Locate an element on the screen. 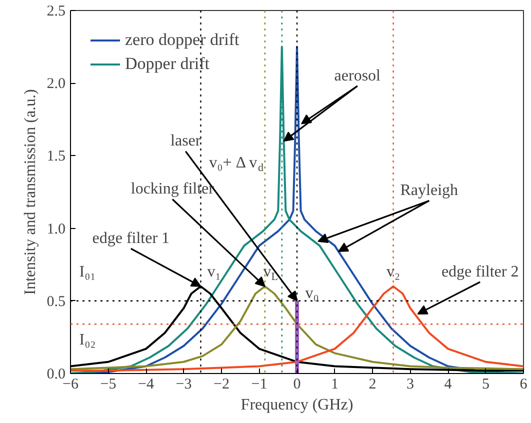 This screenshot has height=423, width=531. y-tick-label: 1.5 is located at coordinates (56, 156).